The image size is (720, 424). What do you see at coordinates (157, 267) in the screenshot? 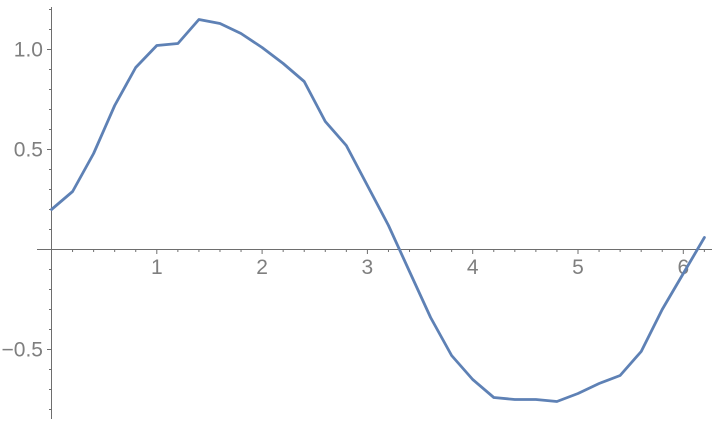
I see `x-tick-label: 1` at bounding box center [157, 267].